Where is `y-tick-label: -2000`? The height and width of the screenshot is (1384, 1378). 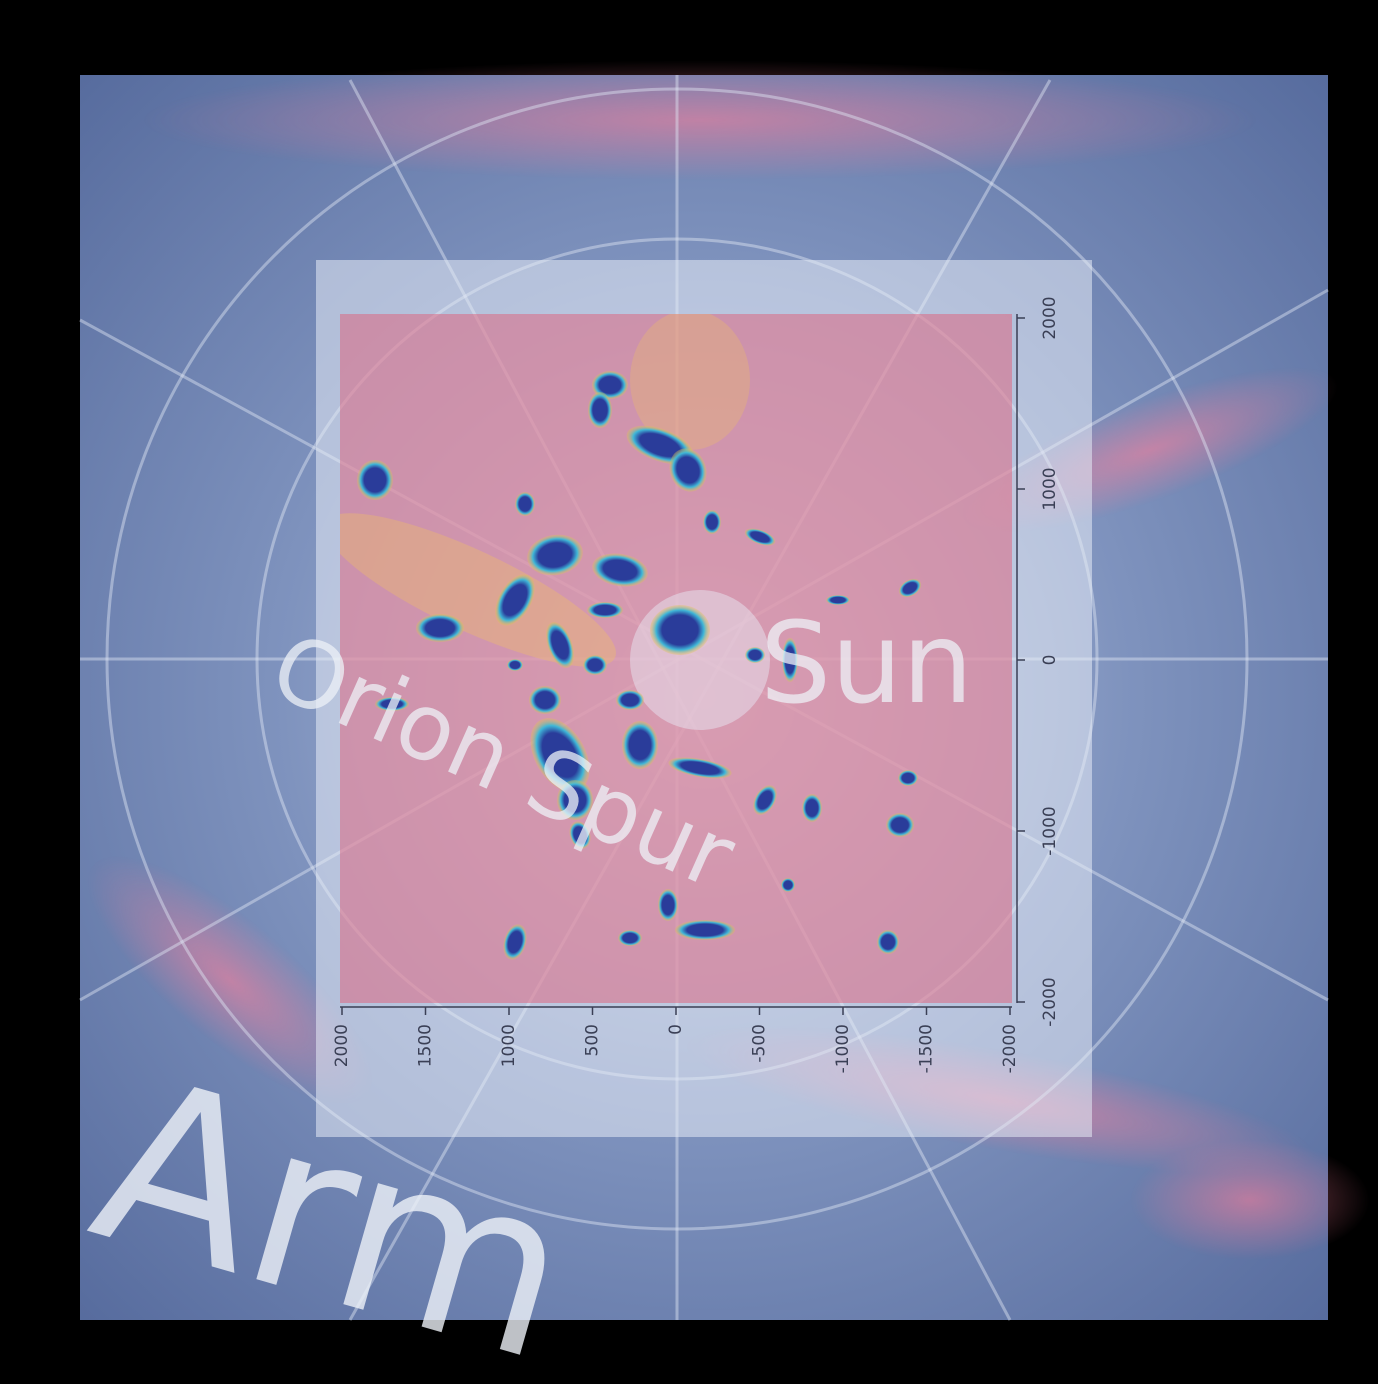
y-tick-label: -2000 is located at coordinates (1050, 1001).